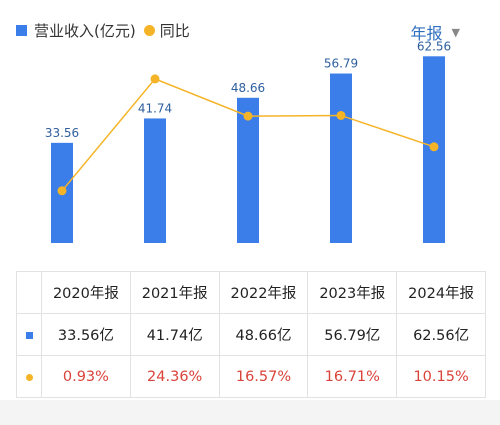  I want to click on bar-value-label: 62.56, so click(434, 46).